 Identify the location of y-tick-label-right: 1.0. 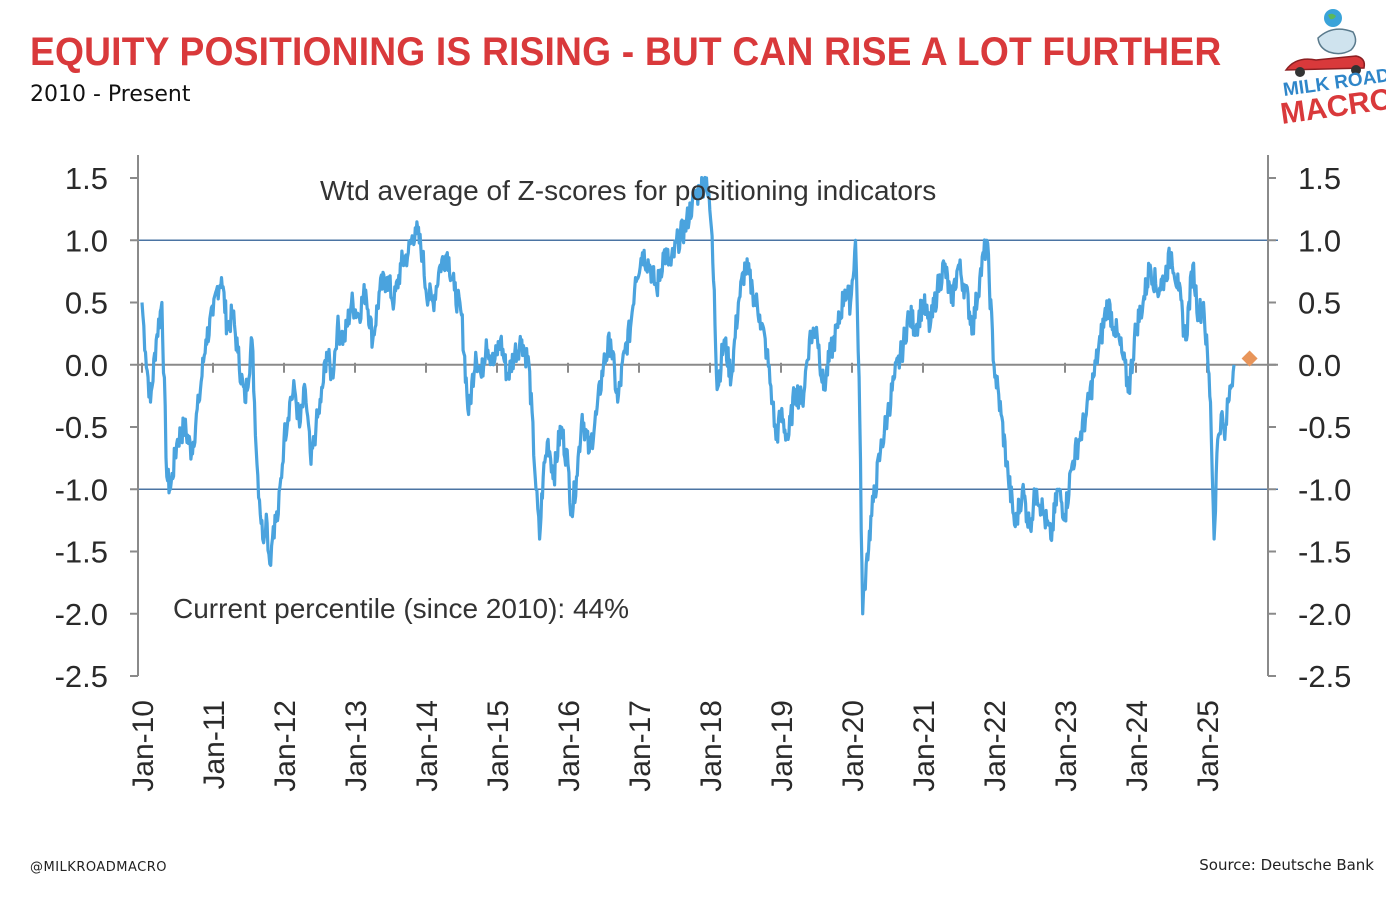
(1319, 240).